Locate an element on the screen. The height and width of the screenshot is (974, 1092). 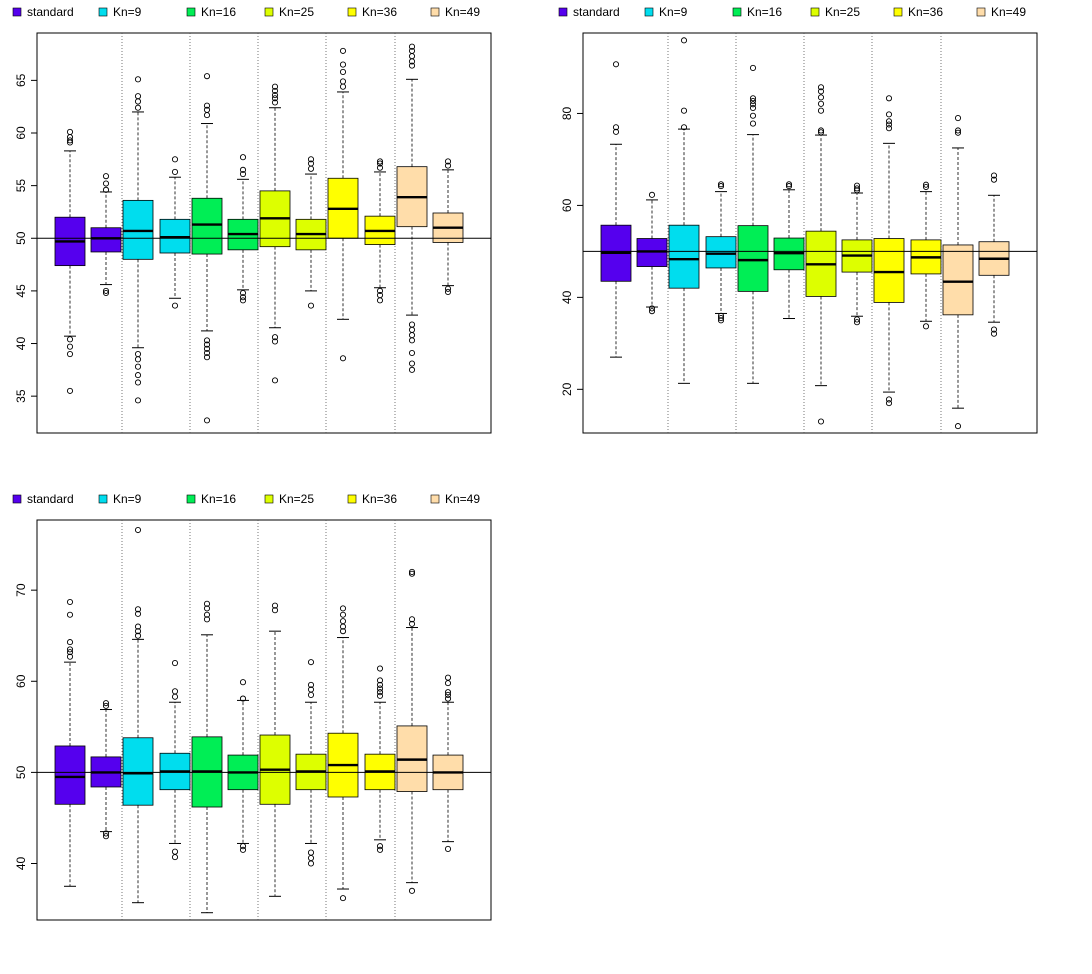
y-tick-label: 50 is located at coordinates (21, 772).